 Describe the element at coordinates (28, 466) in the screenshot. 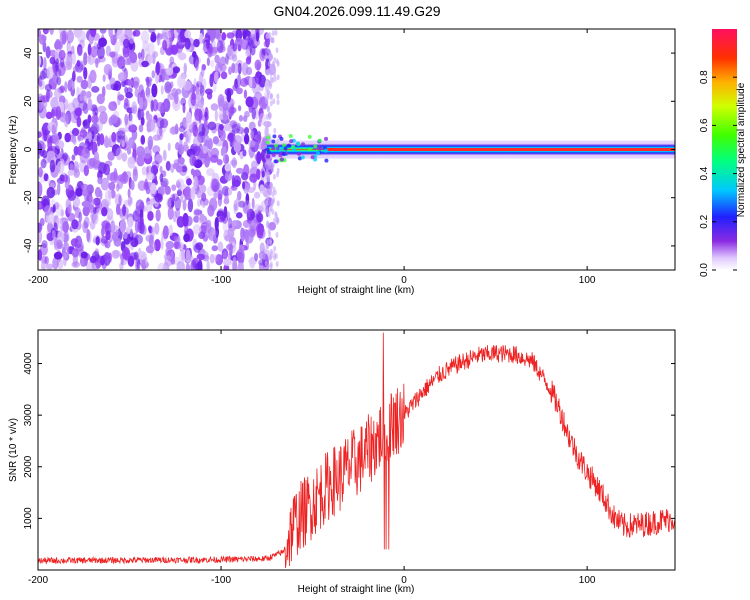

I see `snr-y-tick-label: 2000` at that location.